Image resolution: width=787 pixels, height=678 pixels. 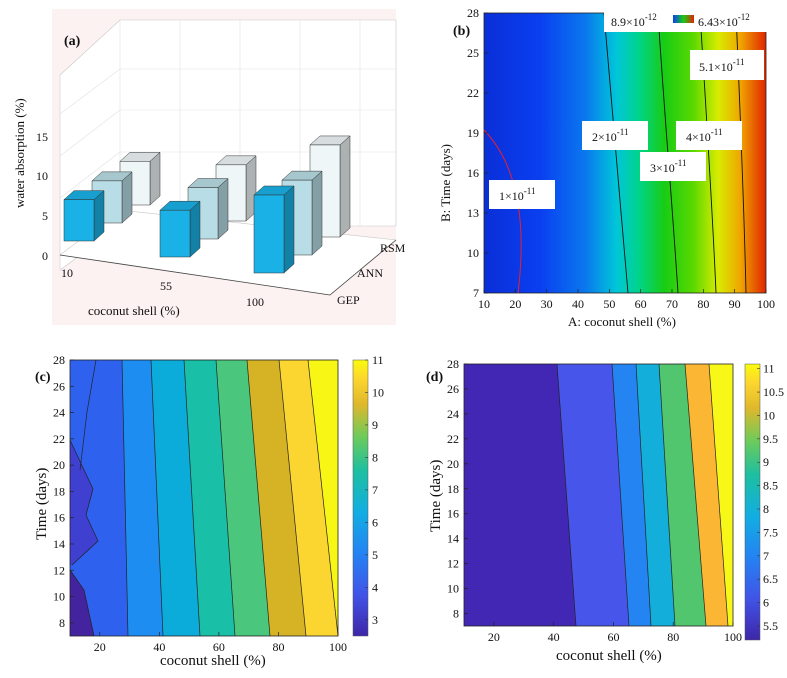 I want to click on panel-d-colorbar, so click(x=752, y=502).